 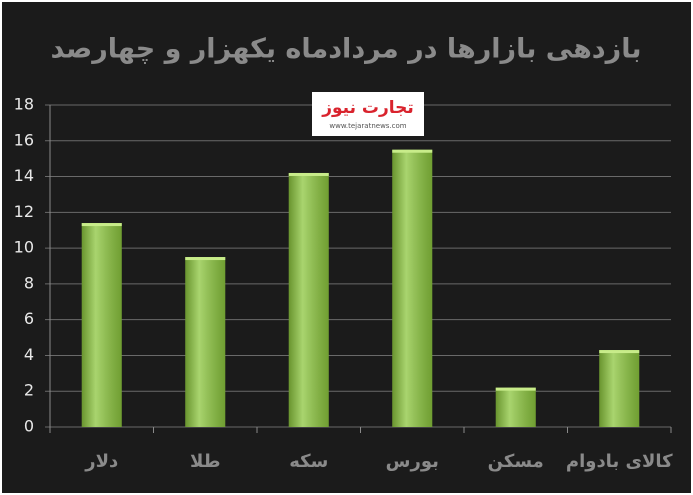 I want to click on y-tick-label: 0, so click(x=29, y=426).